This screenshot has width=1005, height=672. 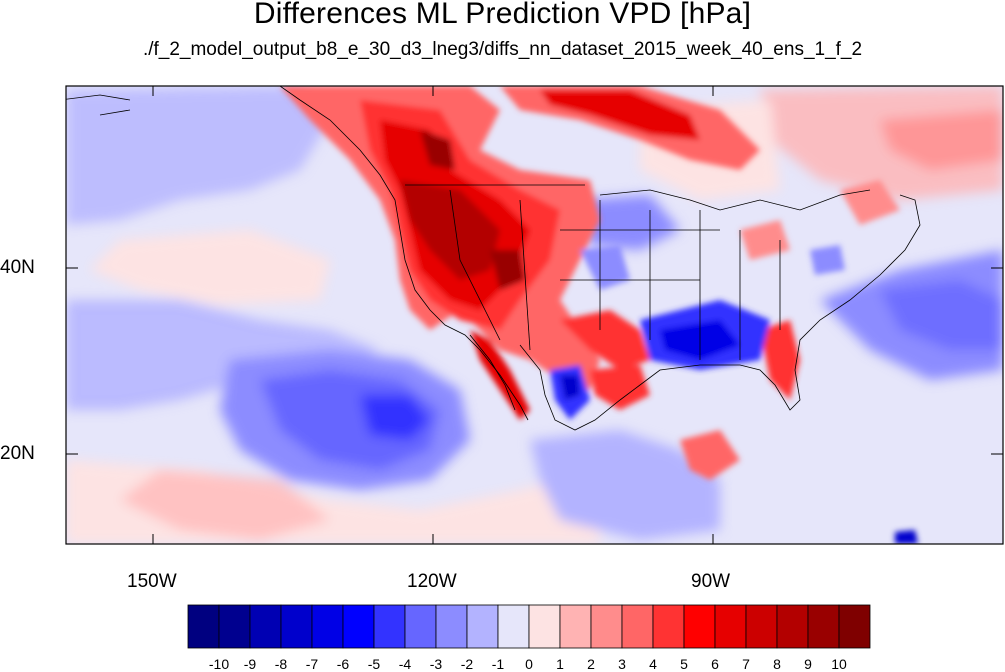 What do you see at coordinates (777, 664) in the screenshot?
I see `colorbar-label: 8` at bounding box center [777, 664].